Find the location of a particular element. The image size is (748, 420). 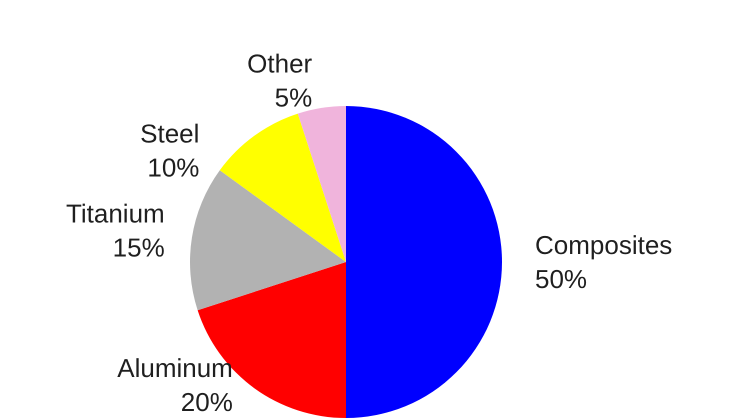

data-label: 5% is located at coordinates (293, 97).